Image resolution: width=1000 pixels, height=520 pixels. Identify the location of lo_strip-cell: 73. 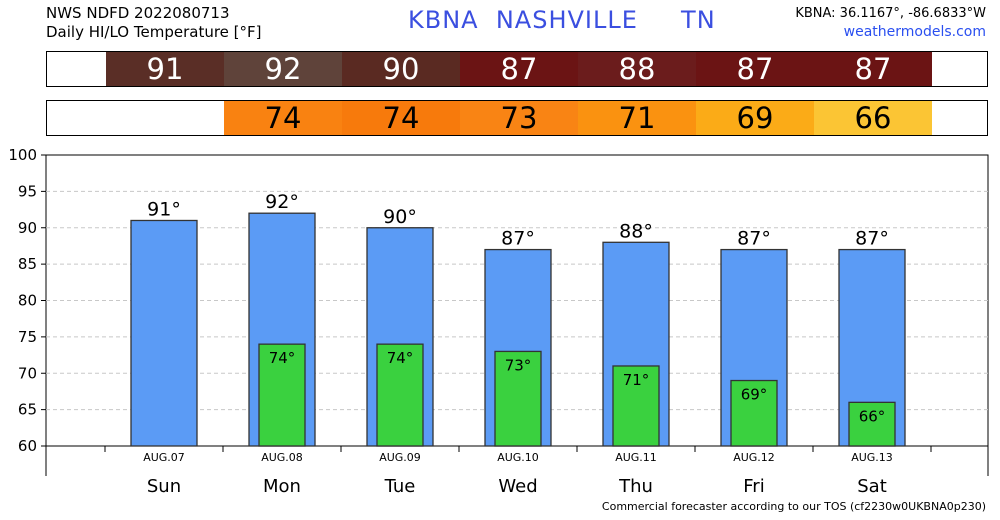
(519, 118).